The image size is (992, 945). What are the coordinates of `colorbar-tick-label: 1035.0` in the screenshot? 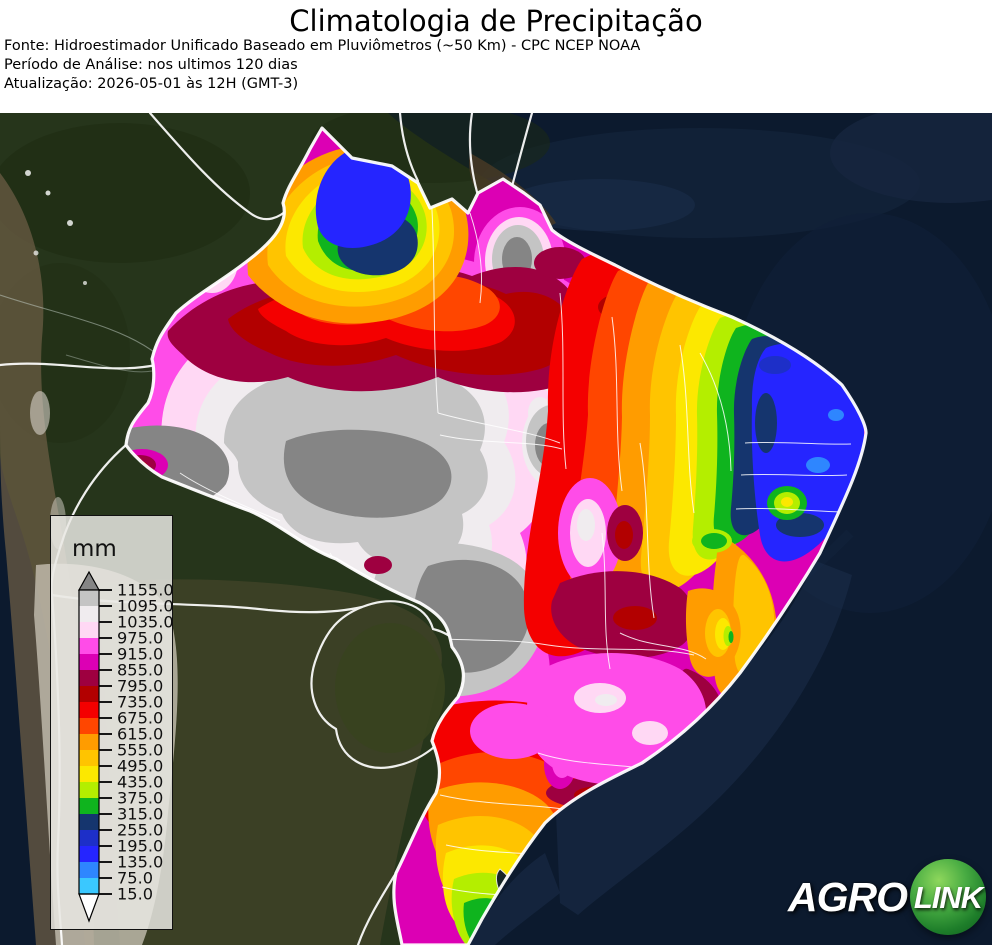 It's located at (145, 622).